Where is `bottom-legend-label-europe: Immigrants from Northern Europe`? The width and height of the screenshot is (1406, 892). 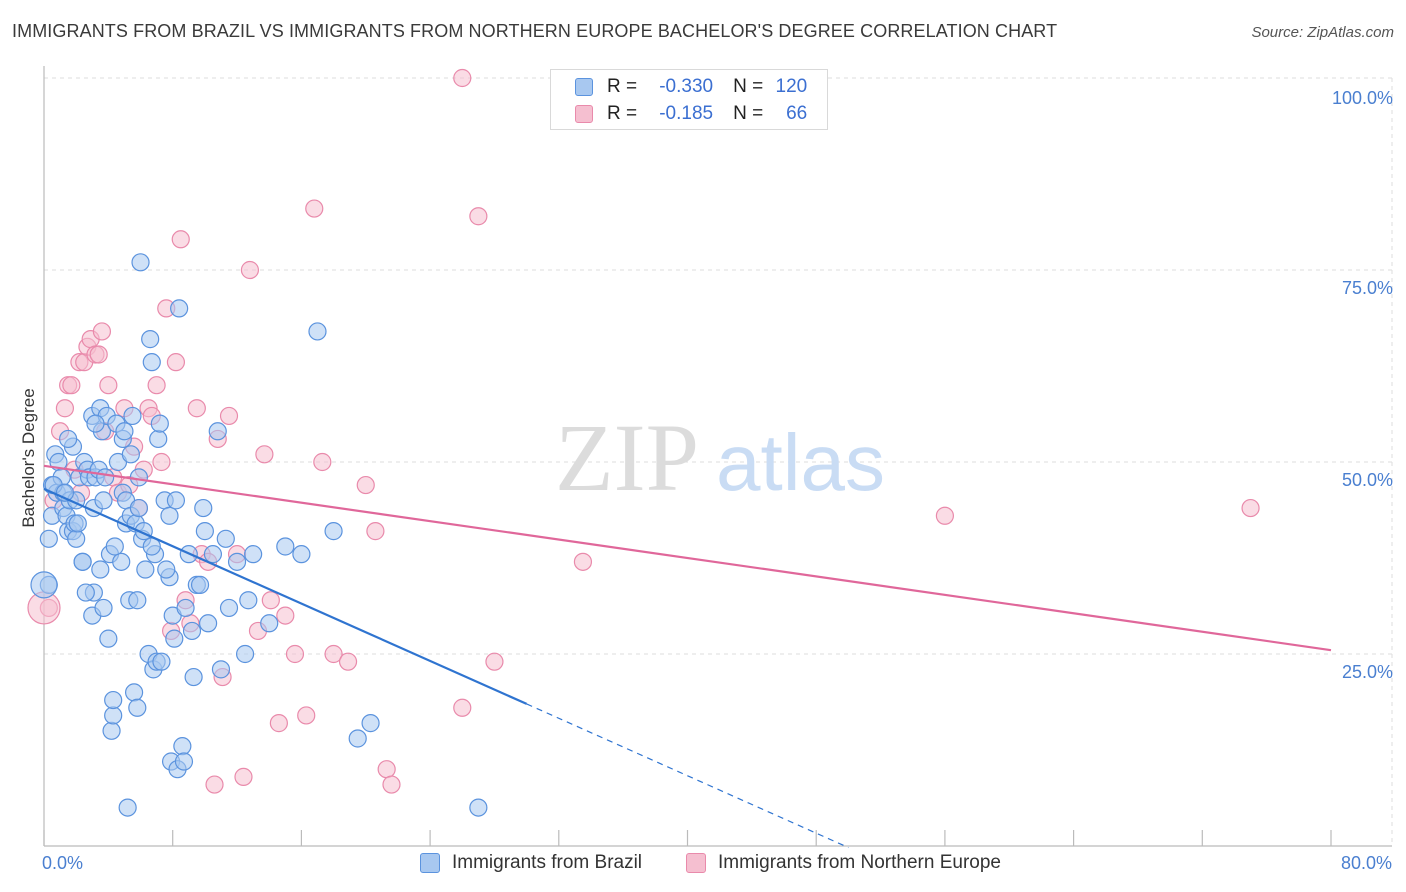 bottom-legend-label-europe: Immigrants from Northern Europe is located at coordinates (859, 862).